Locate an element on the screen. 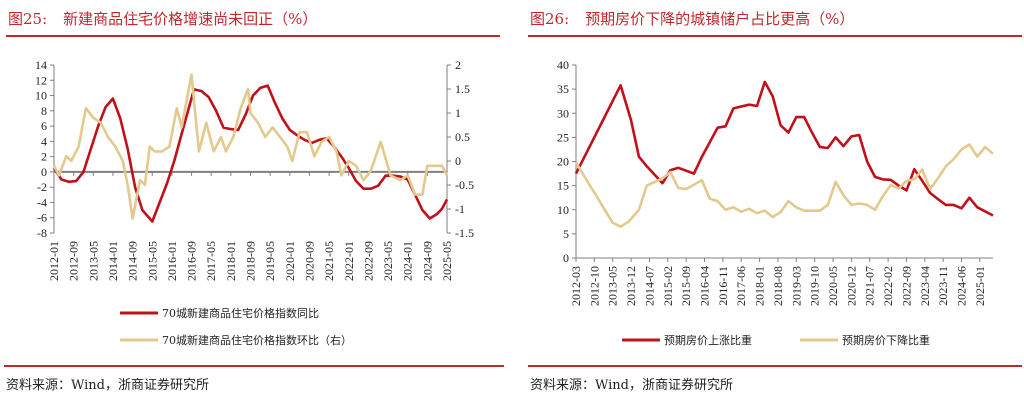 The width and height of the screenshot is (1024, 400). x-tick-label: 2022-01 is located at coordinates (349, 261).